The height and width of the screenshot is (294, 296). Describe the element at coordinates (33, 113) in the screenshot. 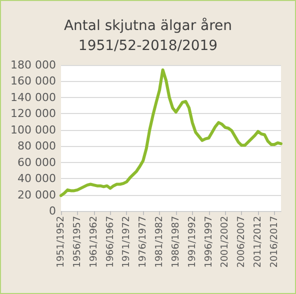

I see `y-tick-label: 120 000` at that location.